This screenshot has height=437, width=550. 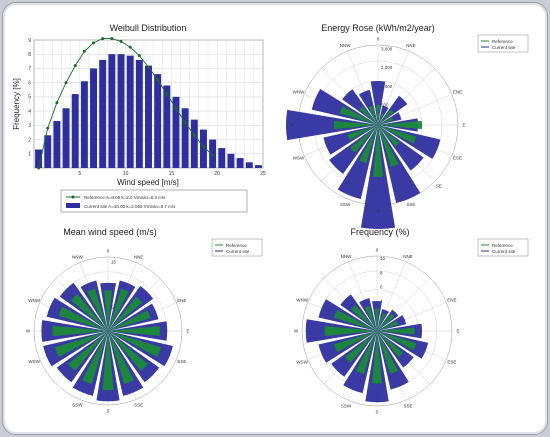 I want to click on mean-wind-speed-rose-body: 0 NNE ENE E ESE SSE S SSW WSW W WNW NNW 5 10 15, so click(x=108, y=331).